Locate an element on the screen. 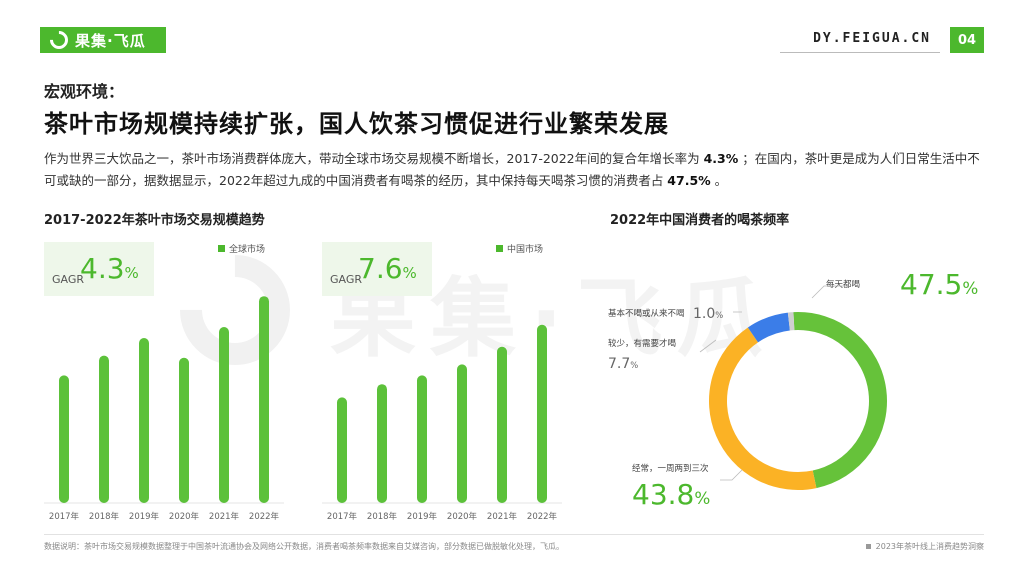  report-name: 2023年茶叶线上消费趋势洞察 is located at coordinates (924, 546).